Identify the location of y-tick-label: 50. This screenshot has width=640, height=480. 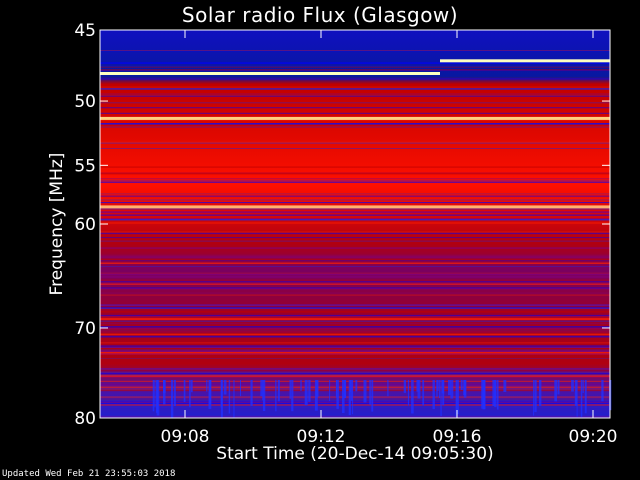
(85, 102).